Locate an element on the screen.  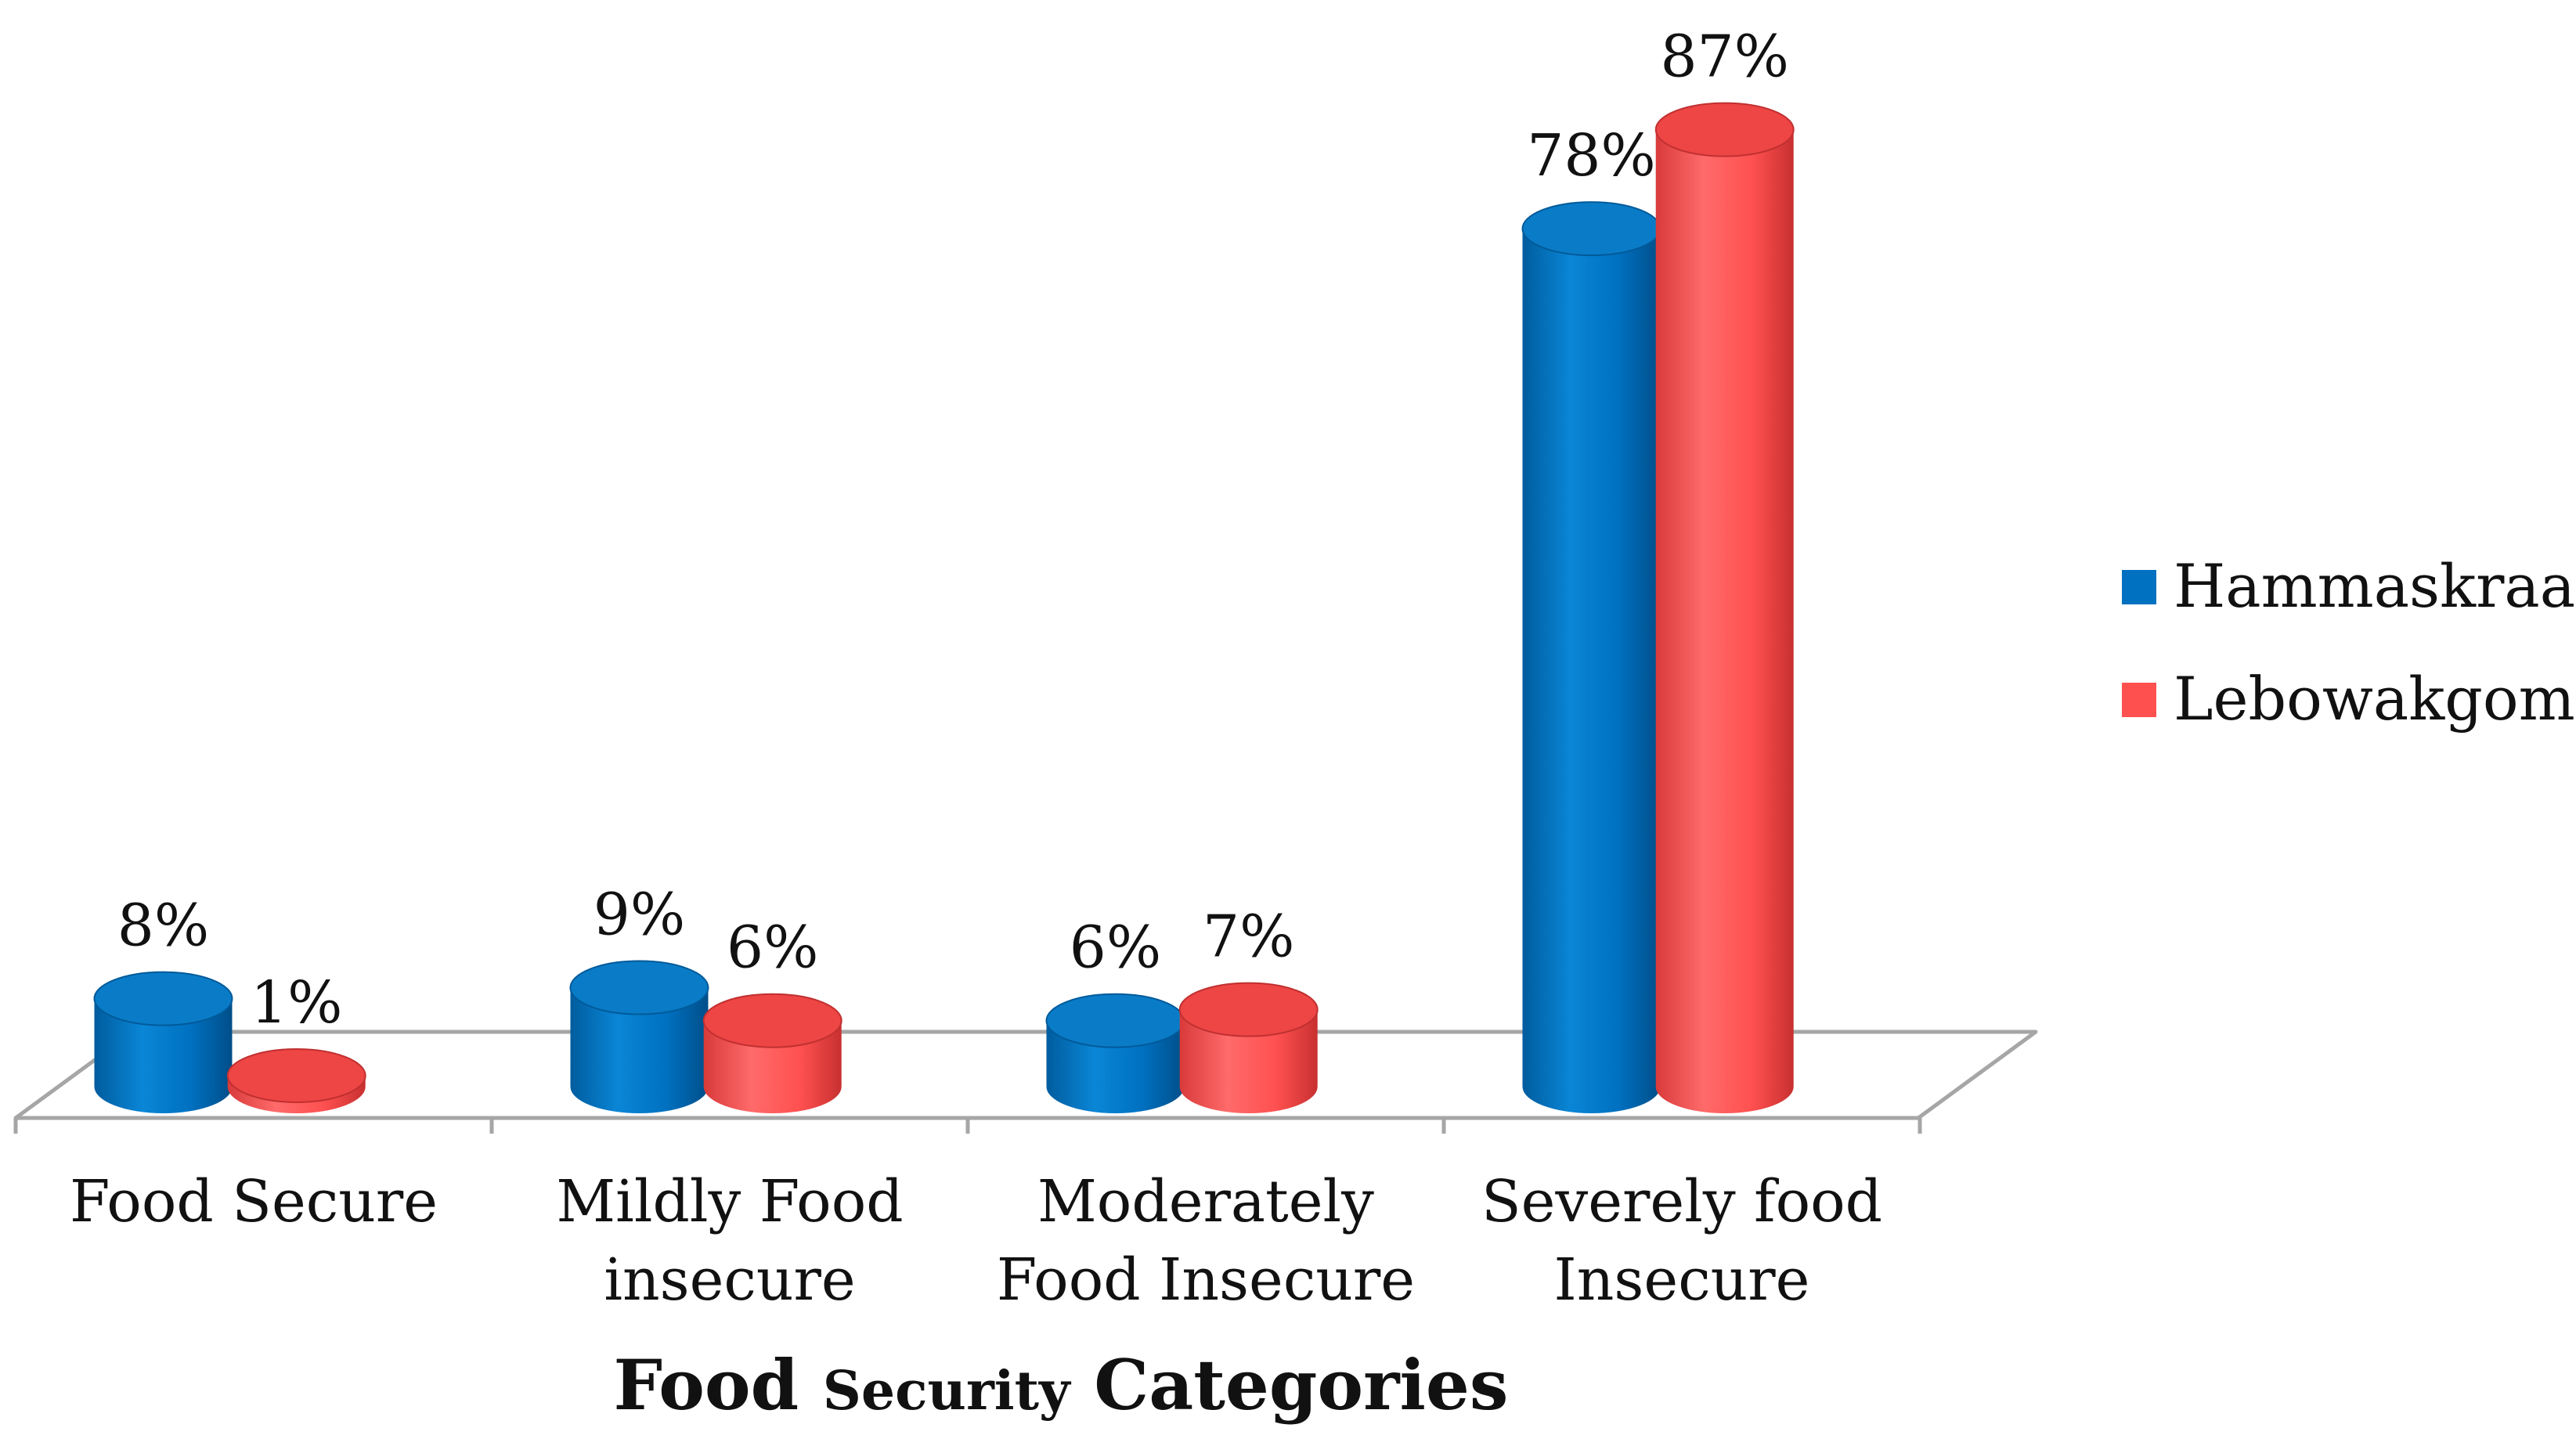
value-label-lebowakgomo-moderately-food-insecure: 7% is located at coordinates (1248, 937).